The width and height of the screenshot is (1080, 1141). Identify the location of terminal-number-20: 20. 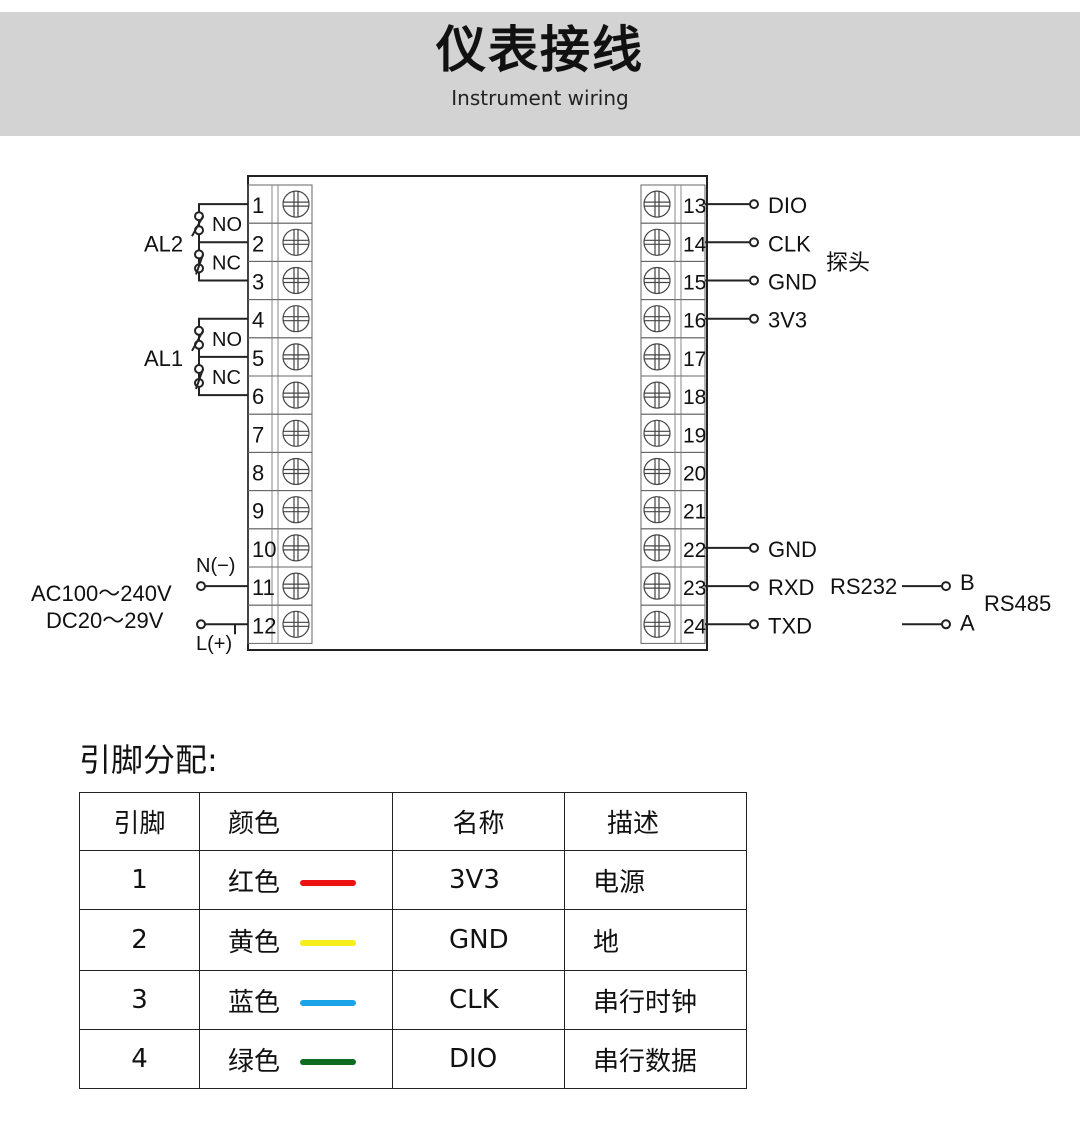
(694, 474).